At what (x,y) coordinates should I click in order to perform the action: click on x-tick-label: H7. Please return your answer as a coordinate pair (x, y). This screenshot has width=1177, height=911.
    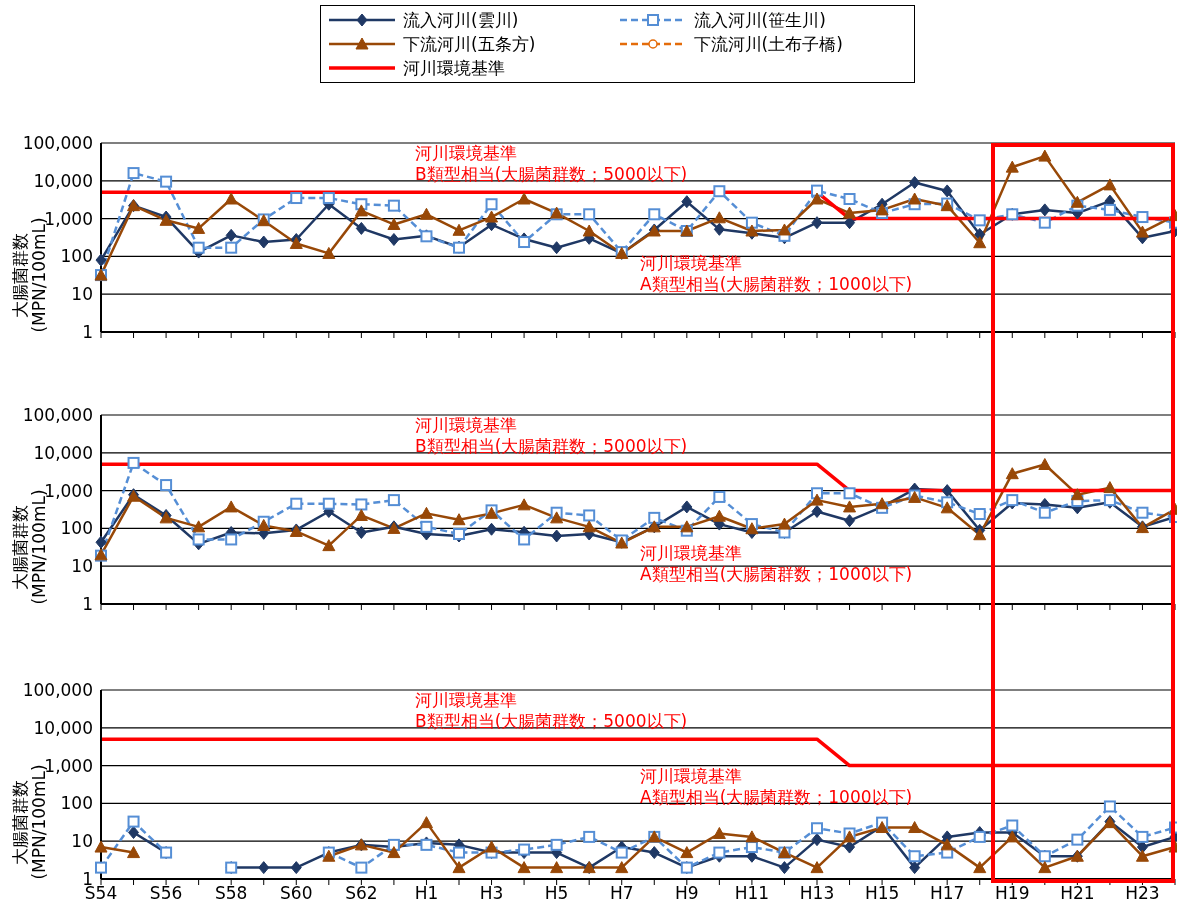
    Looking at the image, I should click on (621, 893).